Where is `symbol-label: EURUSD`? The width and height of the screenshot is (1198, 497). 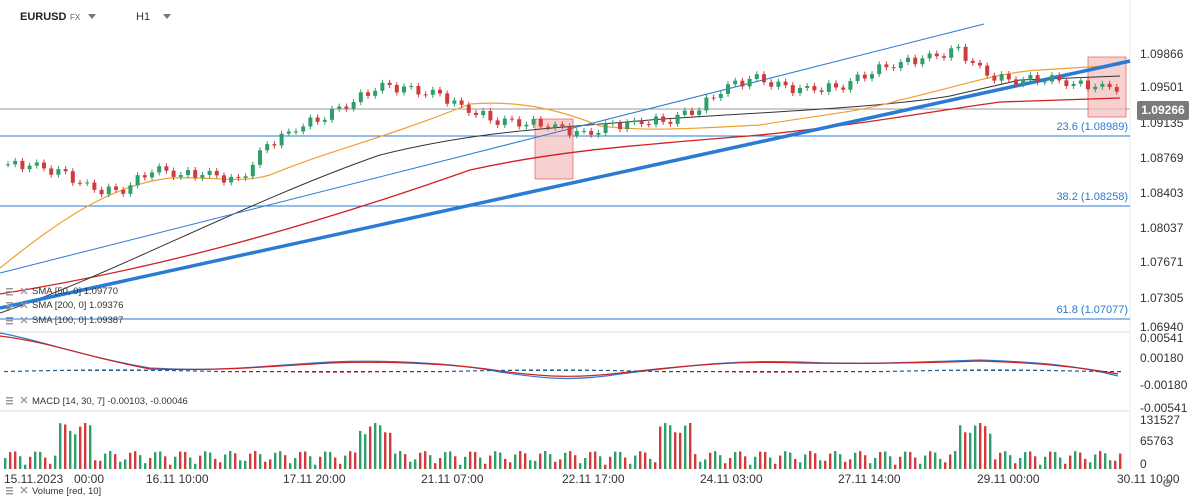 symbol-label: EURUSD is located at coordinates (43, 17).